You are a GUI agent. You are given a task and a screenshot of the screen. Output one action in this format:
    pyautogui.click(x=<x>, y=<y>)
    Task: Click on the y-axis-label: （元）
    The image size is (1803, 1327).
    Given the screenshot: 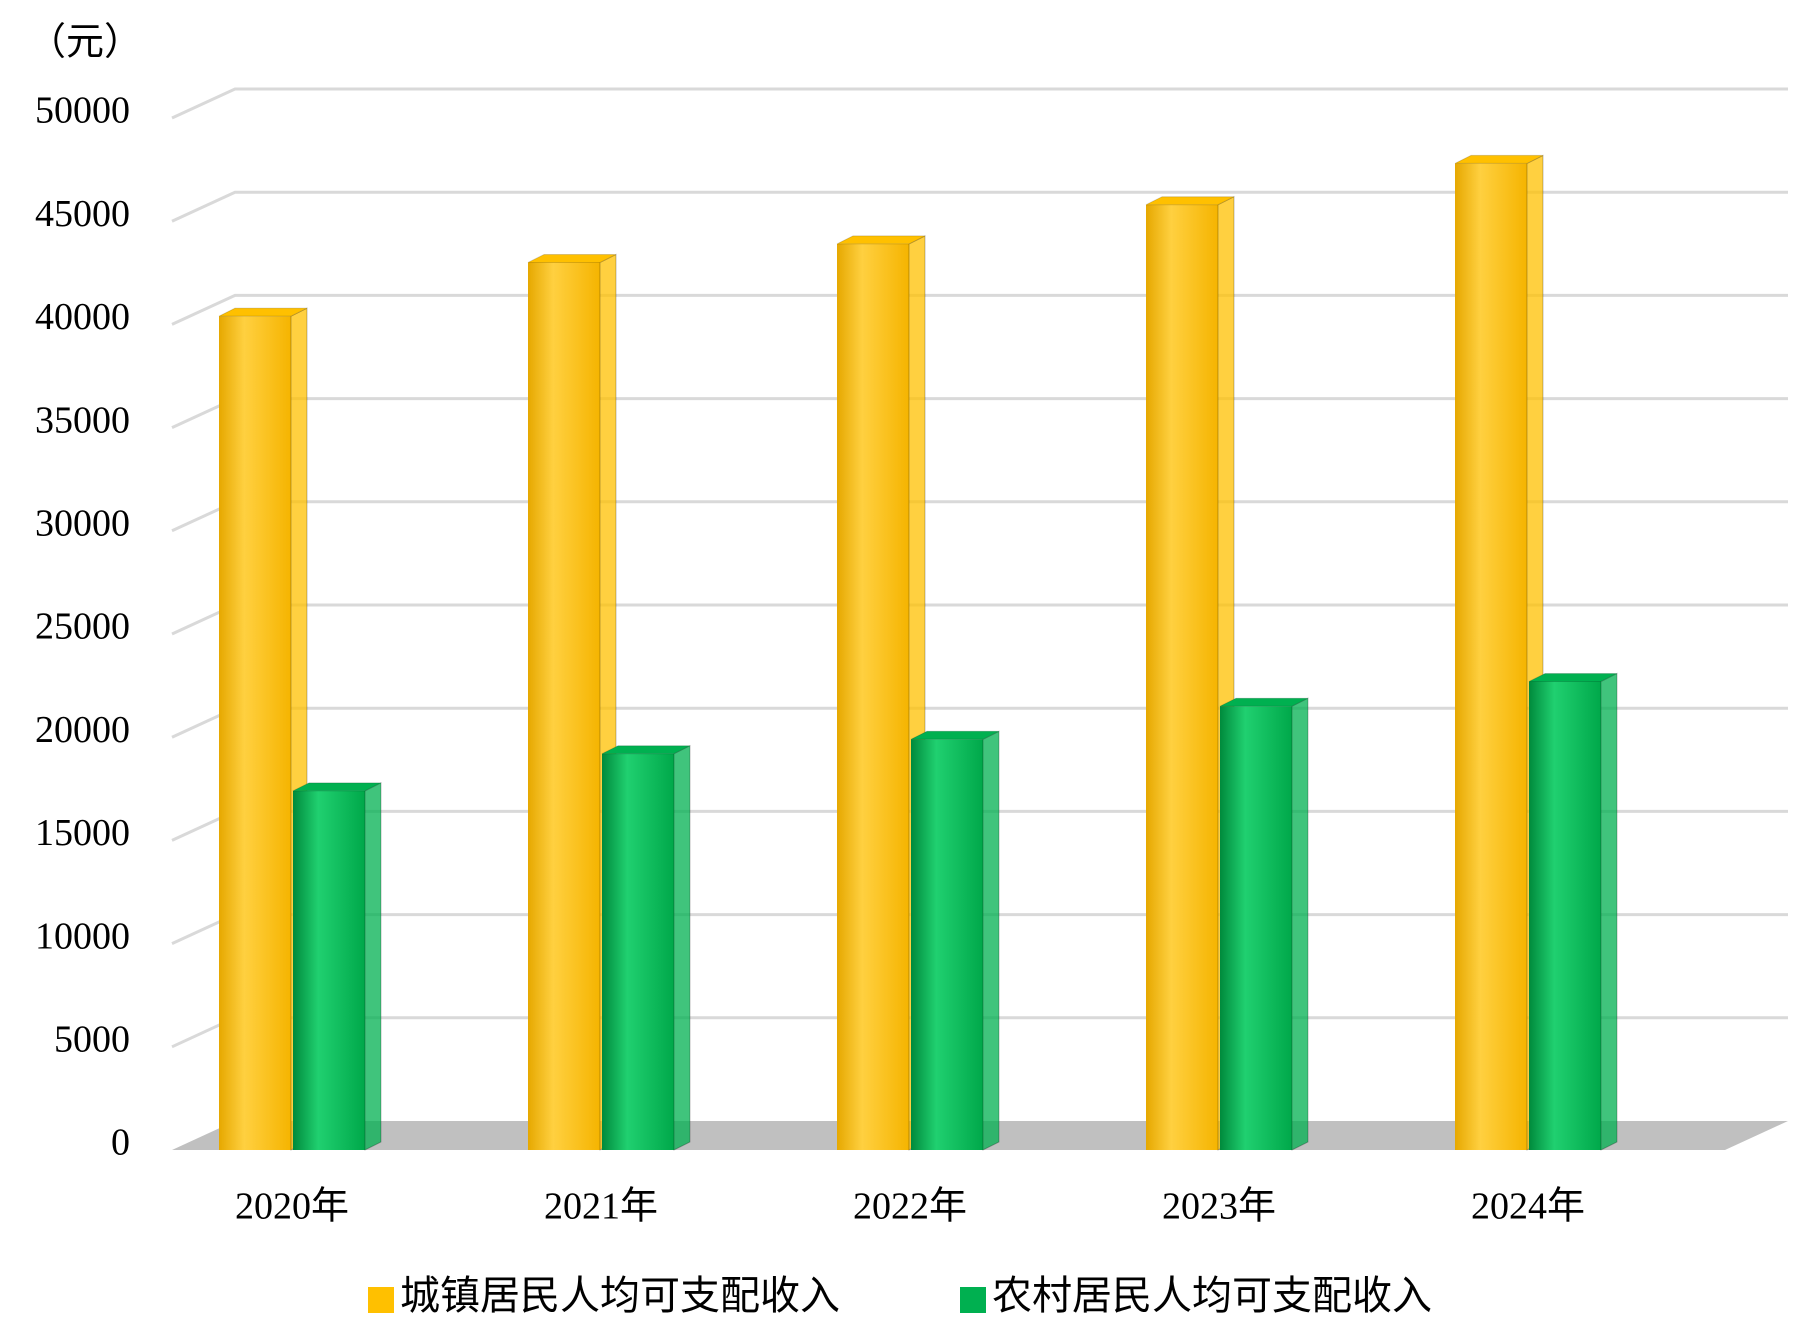 What is the action you would take?
    pyautogui.click(x=85, y=43)
    